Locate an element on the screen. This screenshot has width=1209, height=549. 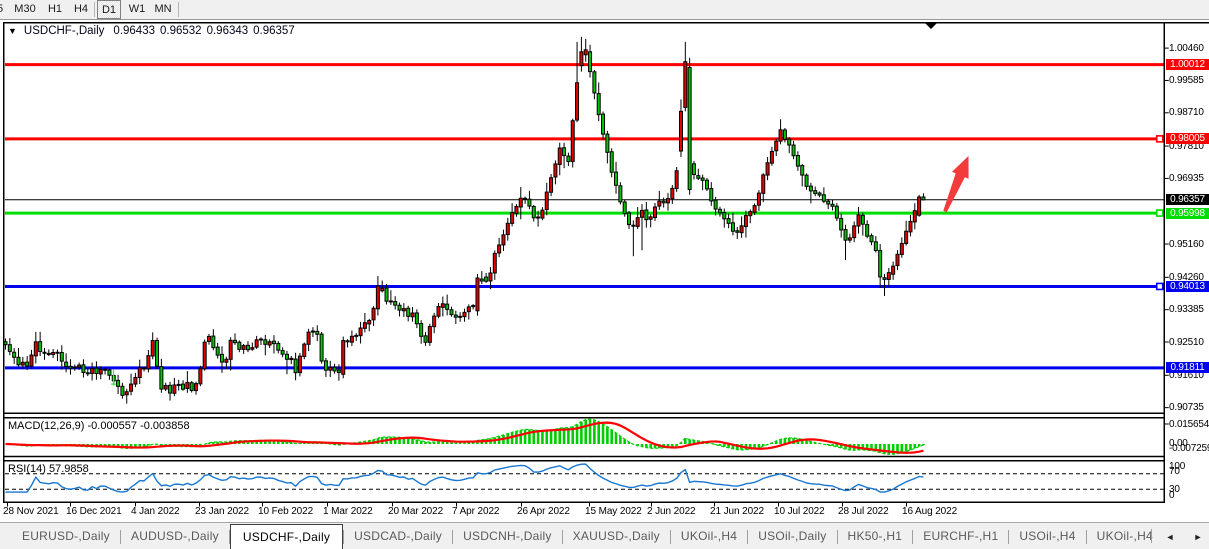
price-tick-label: 0.93385 is located at coordinates (1186, 310).